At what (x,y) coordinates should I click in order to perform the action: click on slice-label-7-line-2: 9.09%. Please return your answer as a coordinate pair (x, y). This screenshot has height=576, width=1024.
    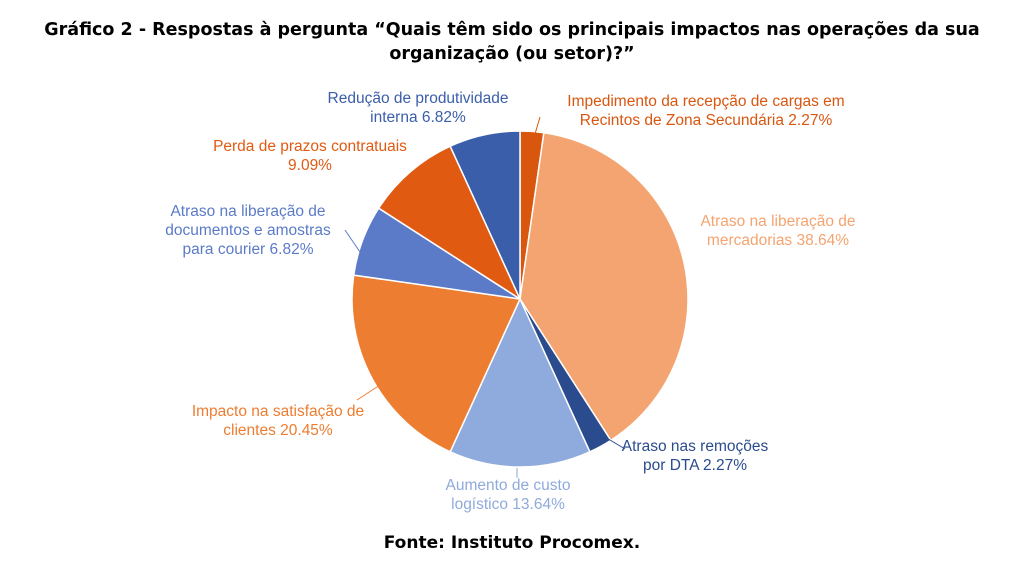
    Looking at the image, I should click on (310, 165).